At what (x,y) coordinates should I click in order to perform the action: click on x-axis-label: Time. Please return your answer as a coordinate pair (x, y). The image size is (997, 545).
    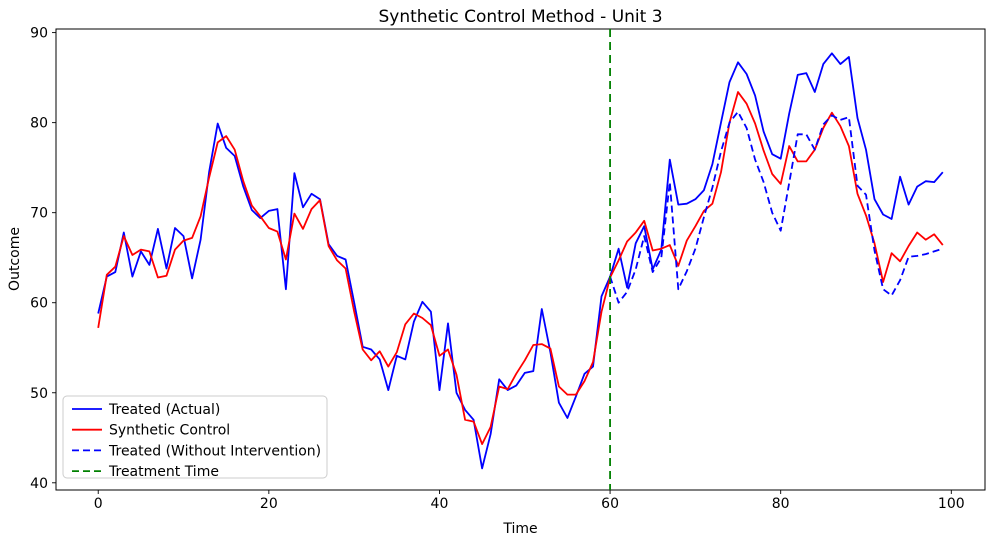
    Looking at the image, I should click on (520, 529).